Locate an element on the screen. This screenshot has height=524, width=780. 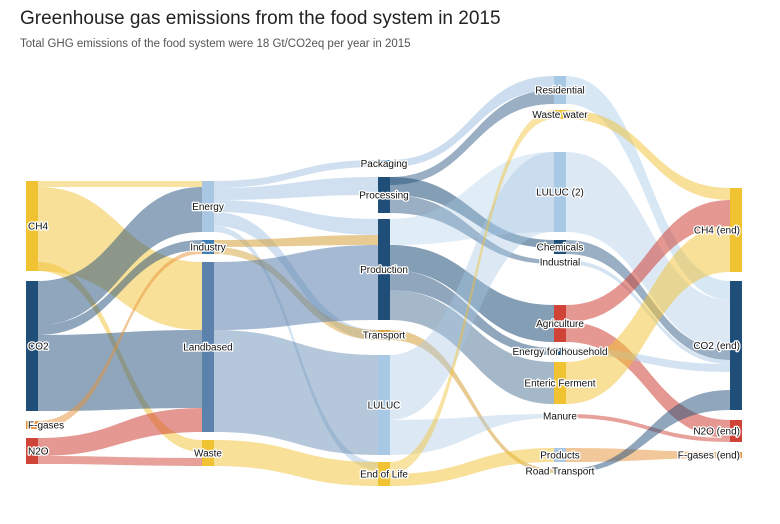
link-ch4-to-energy is located at coordinates (120, 184).